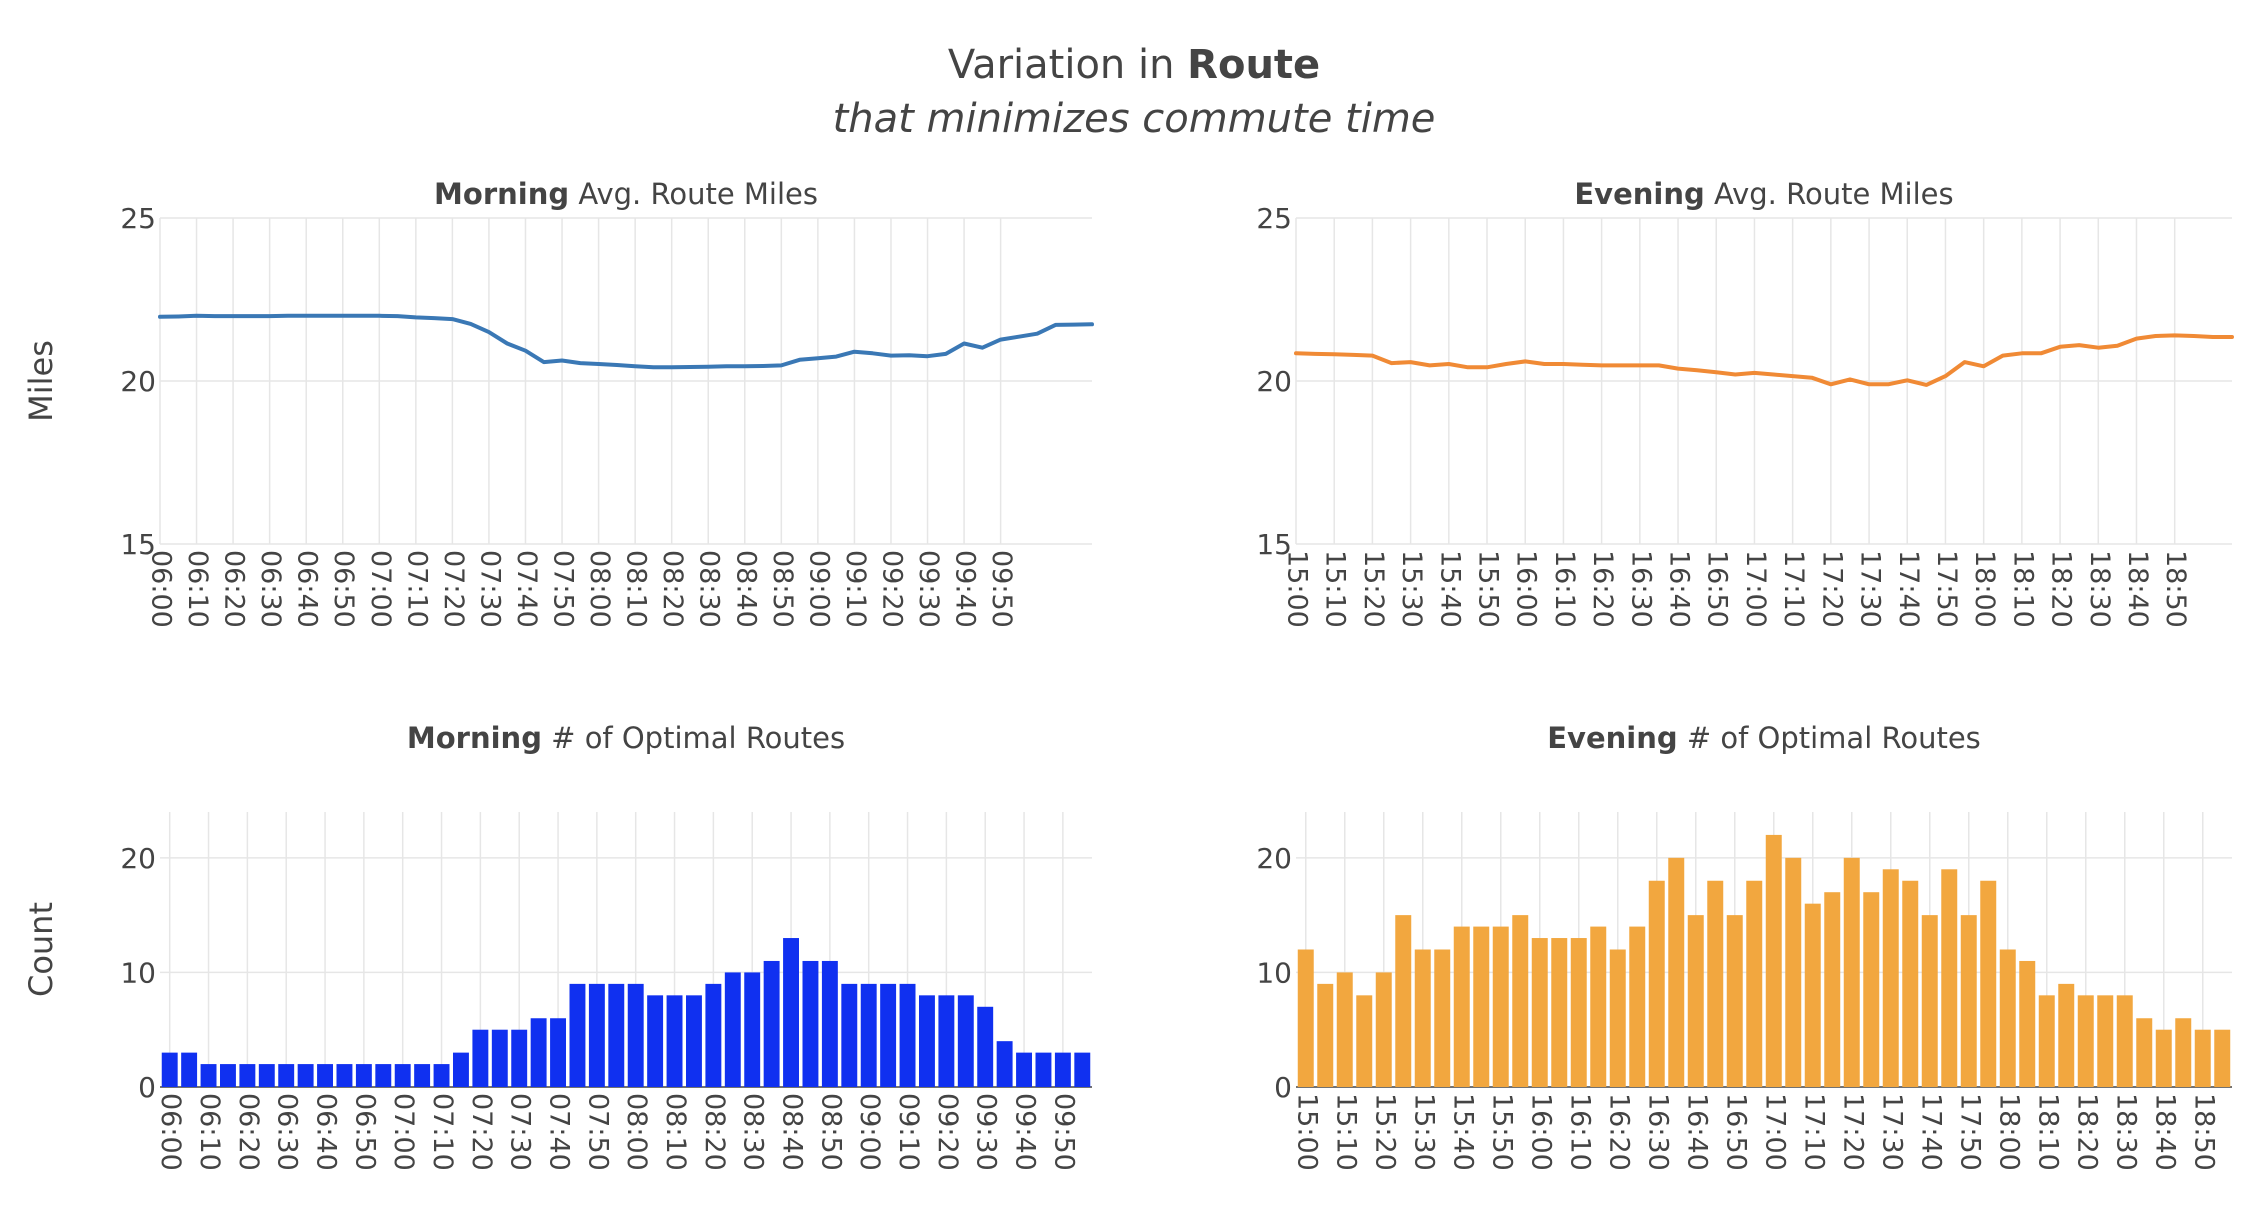  Describe the element at coordinates (1774, 1132) in the screenshot. I see `evening-count-xtick-label: 17:00` at that location.